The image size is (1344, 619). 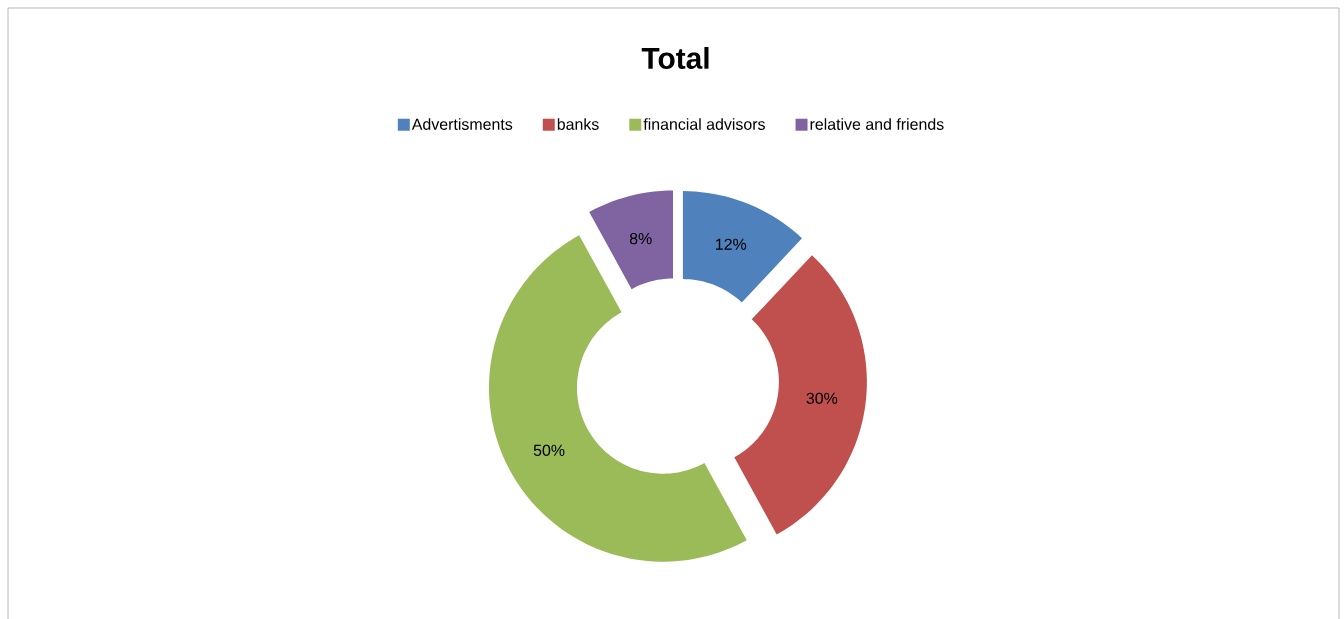 What do you see at coordinates (578, 124) in the screenshot?
I see `legend-label: banks` at bounding box center [578, 124].